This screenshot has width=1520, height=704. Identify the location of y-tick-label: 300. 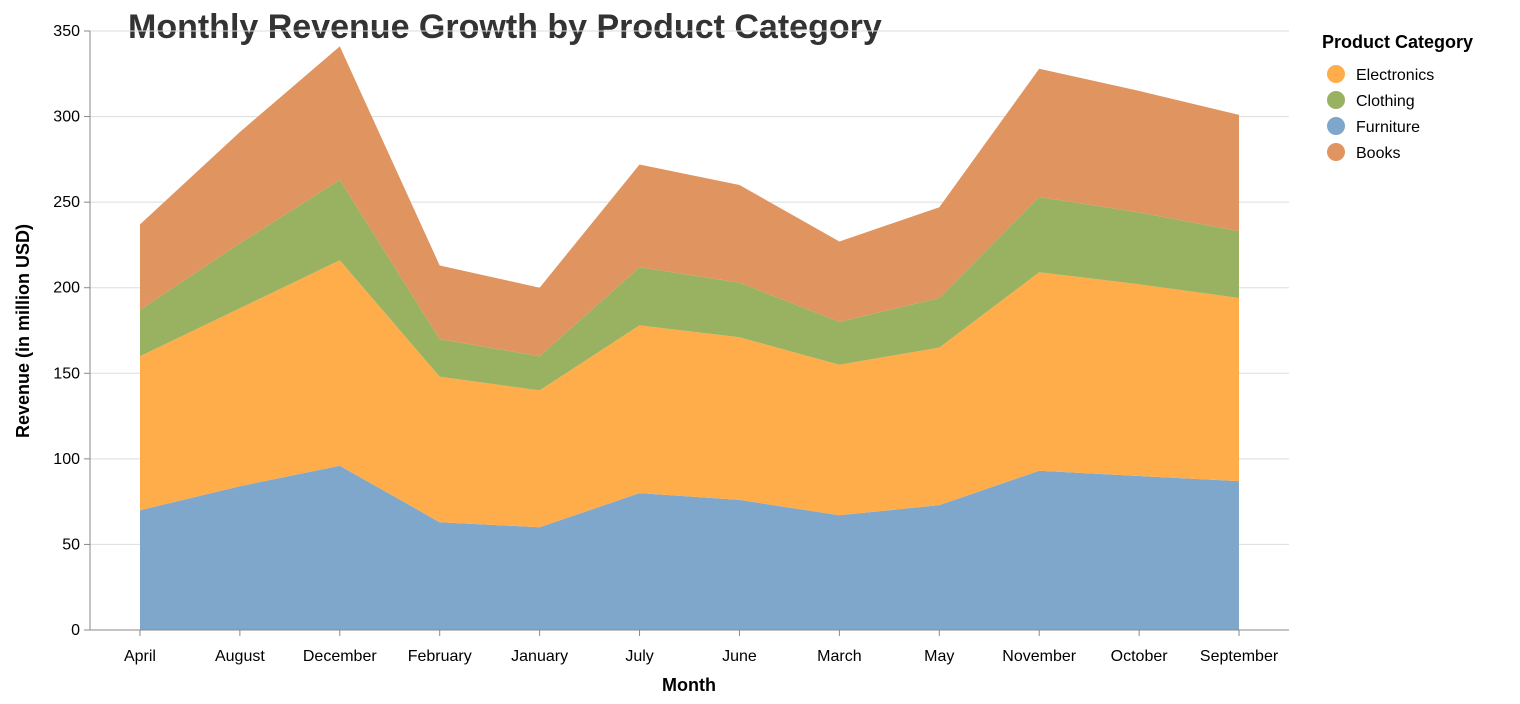
(66, 117).